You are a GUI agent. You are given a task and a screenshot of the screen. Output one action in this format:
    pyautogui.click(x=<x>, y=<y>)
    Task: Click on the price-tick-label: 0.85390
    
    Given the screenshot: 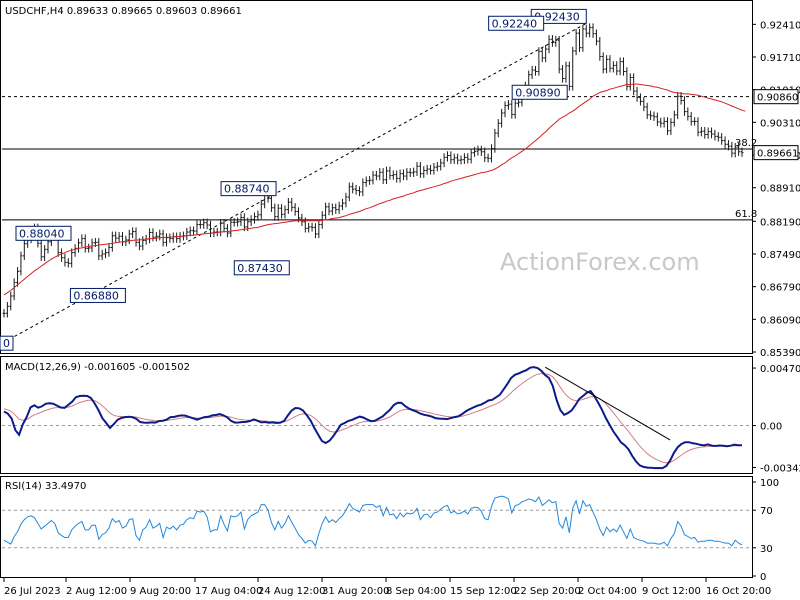 What is the action you would take?
    pyautogui.click(x=780, y=353)
    